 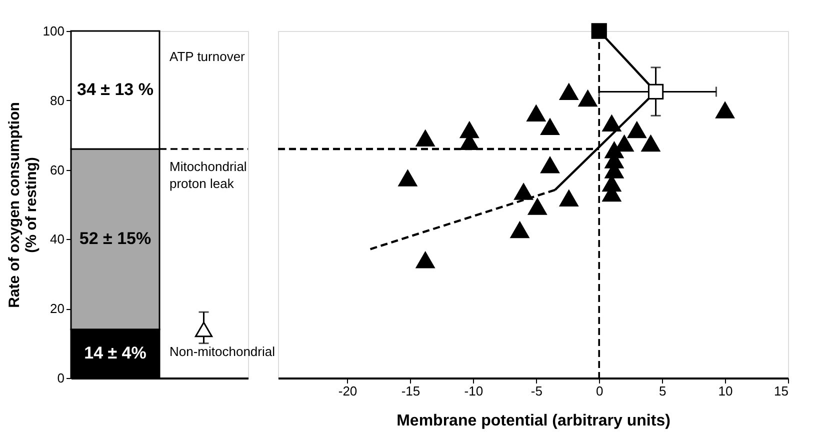 I want to click on x-tick-label: -20, so click(x=348, y=391).